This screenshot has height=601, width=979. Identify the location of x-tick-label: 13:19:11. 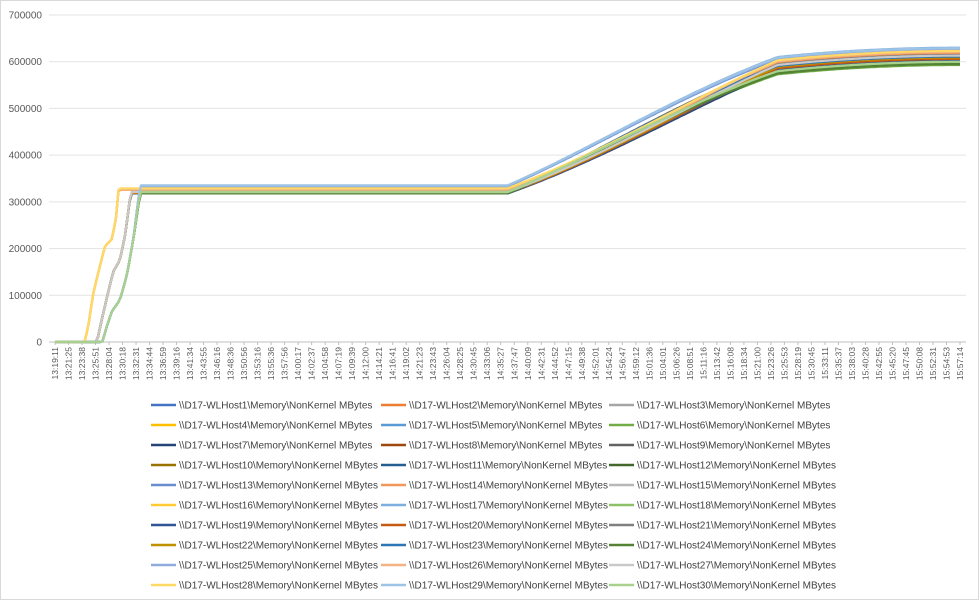
(55, 363).